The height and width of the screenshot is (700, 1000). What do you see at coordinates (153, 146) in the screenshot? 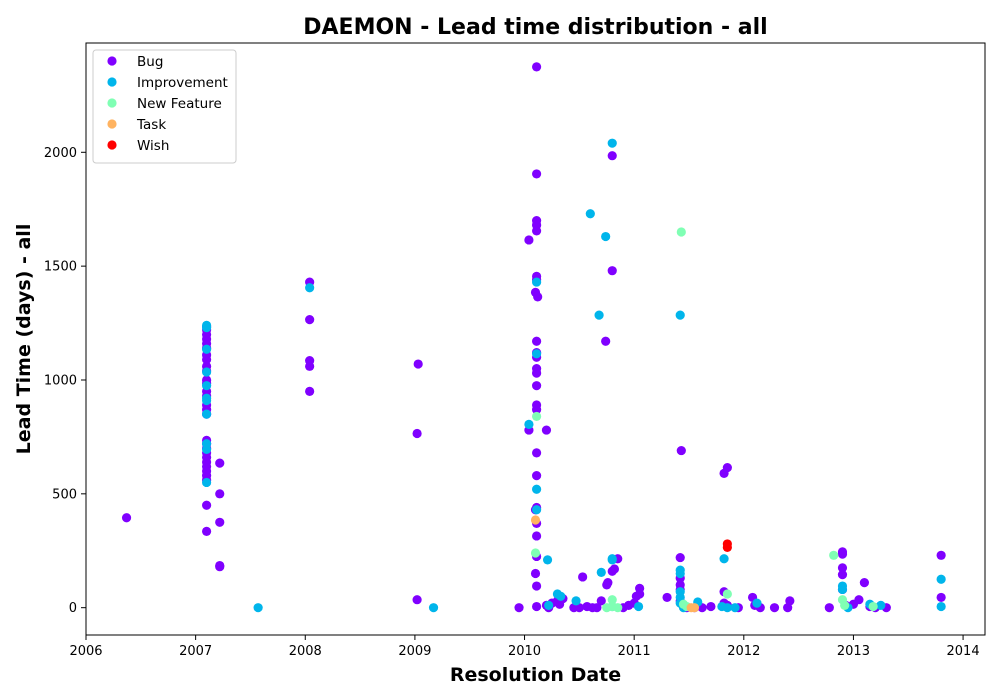
I see `legend-label: Wish` at bounding box center [153, 146].